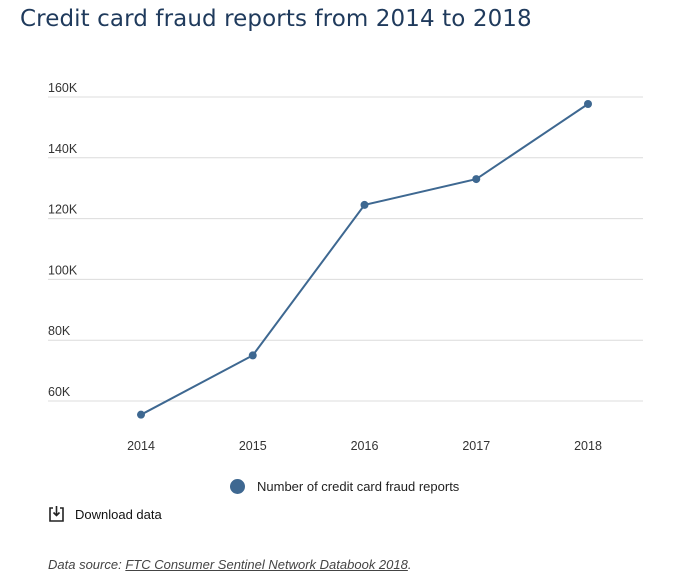  What do you see at coordinates (358, 486) in the screenshot?
I see `legend-label: Number of credit card fraud reports` at bounding box center [358, 486].